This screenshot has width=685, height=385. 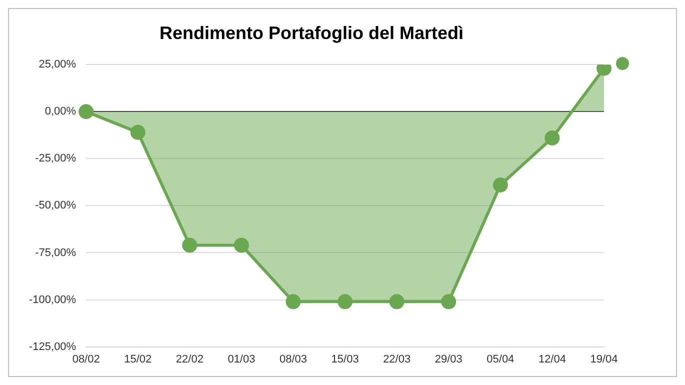 What do you see at coordinates (55, 206) in the screenshot?
I see `y-tick-label: -50,00%` at bounding box center [55, 206].